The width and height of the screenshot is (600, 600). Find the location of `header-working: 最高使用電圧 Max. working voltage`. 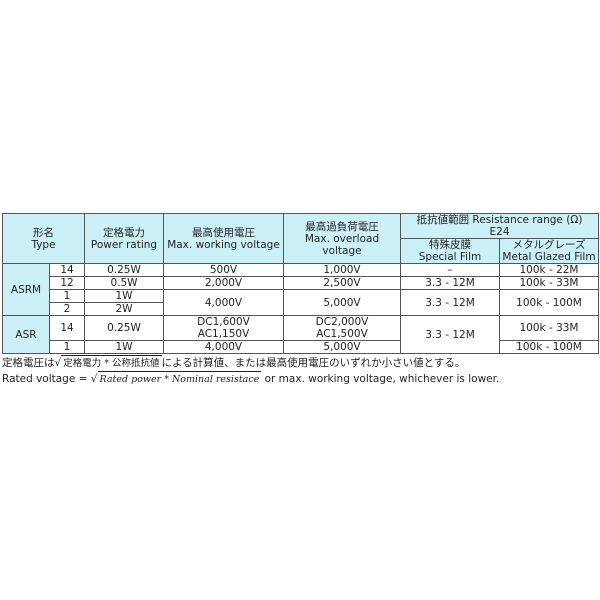

header-working: 最高使用電圧 Max. working voltage is located at coordinates (223, 238).